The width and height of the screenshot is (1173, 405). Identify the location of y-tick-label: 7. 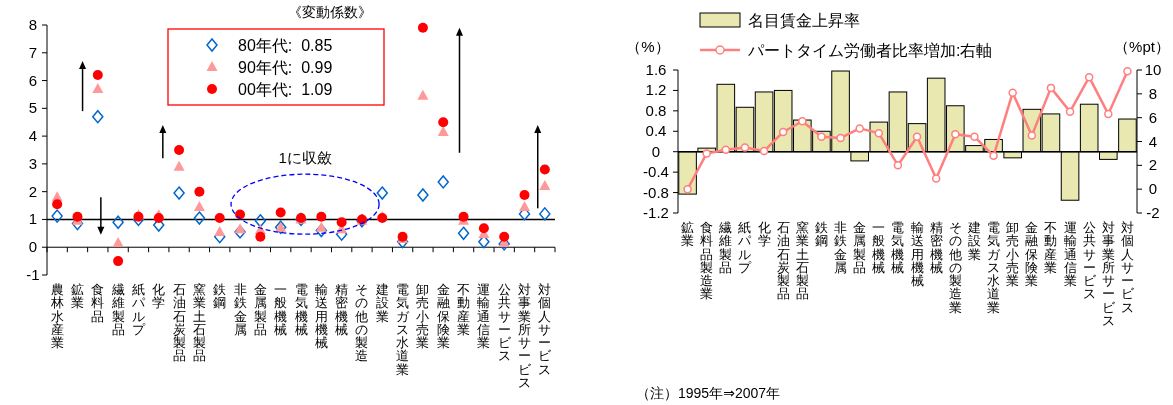
(33, 52).